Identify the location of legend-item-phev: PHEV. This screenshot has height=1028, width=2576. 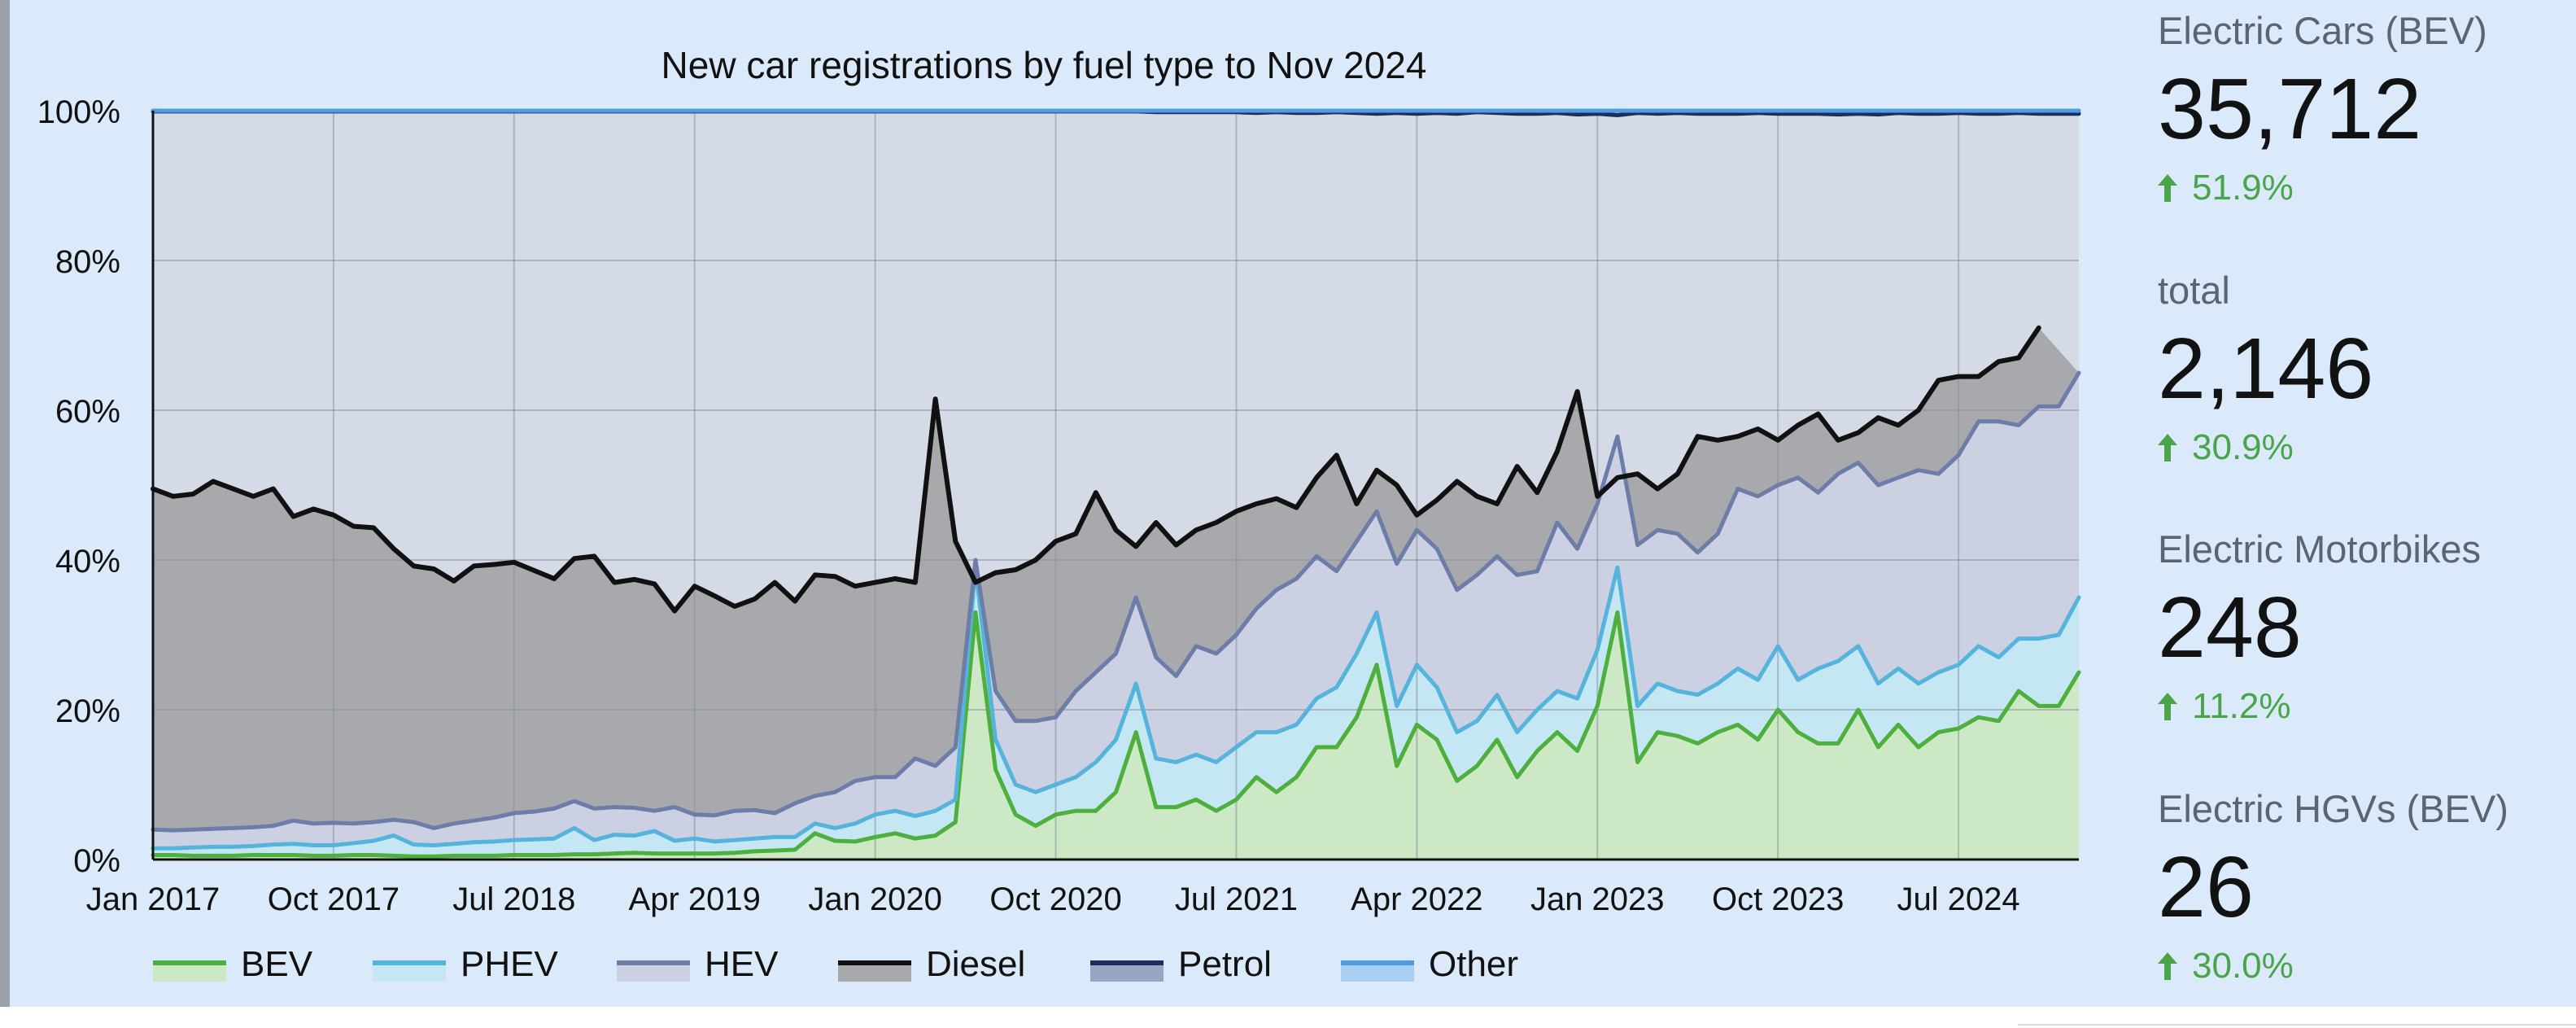
(465, 964).